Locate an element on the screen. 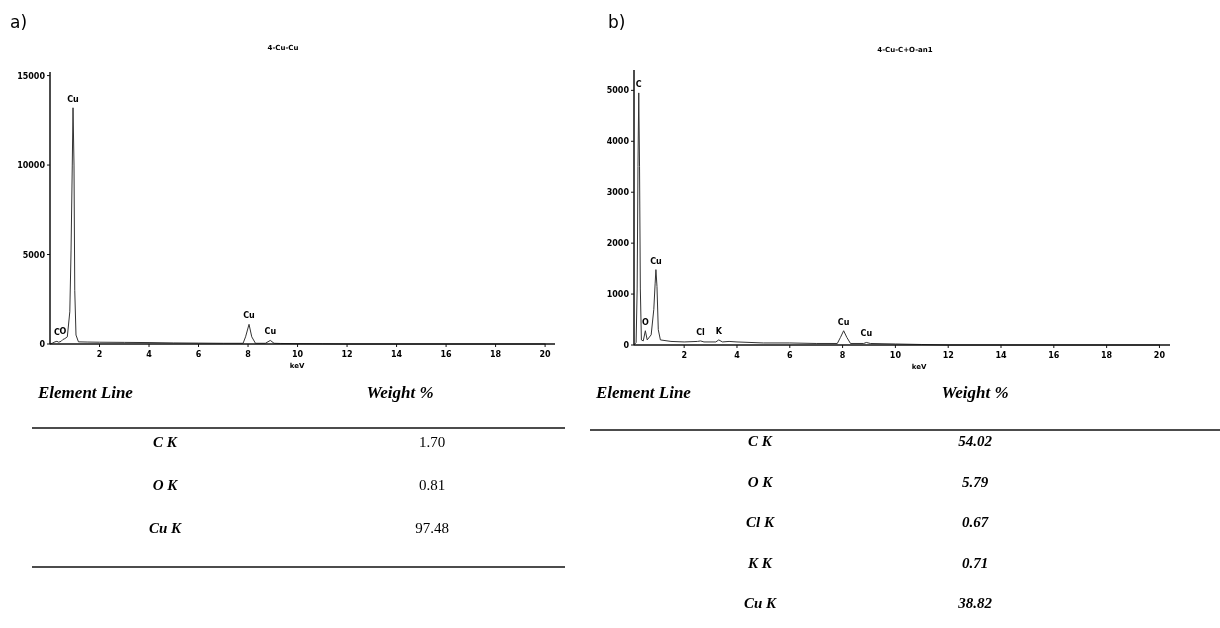  text: 54.02 is located at coordinates (975, 441).